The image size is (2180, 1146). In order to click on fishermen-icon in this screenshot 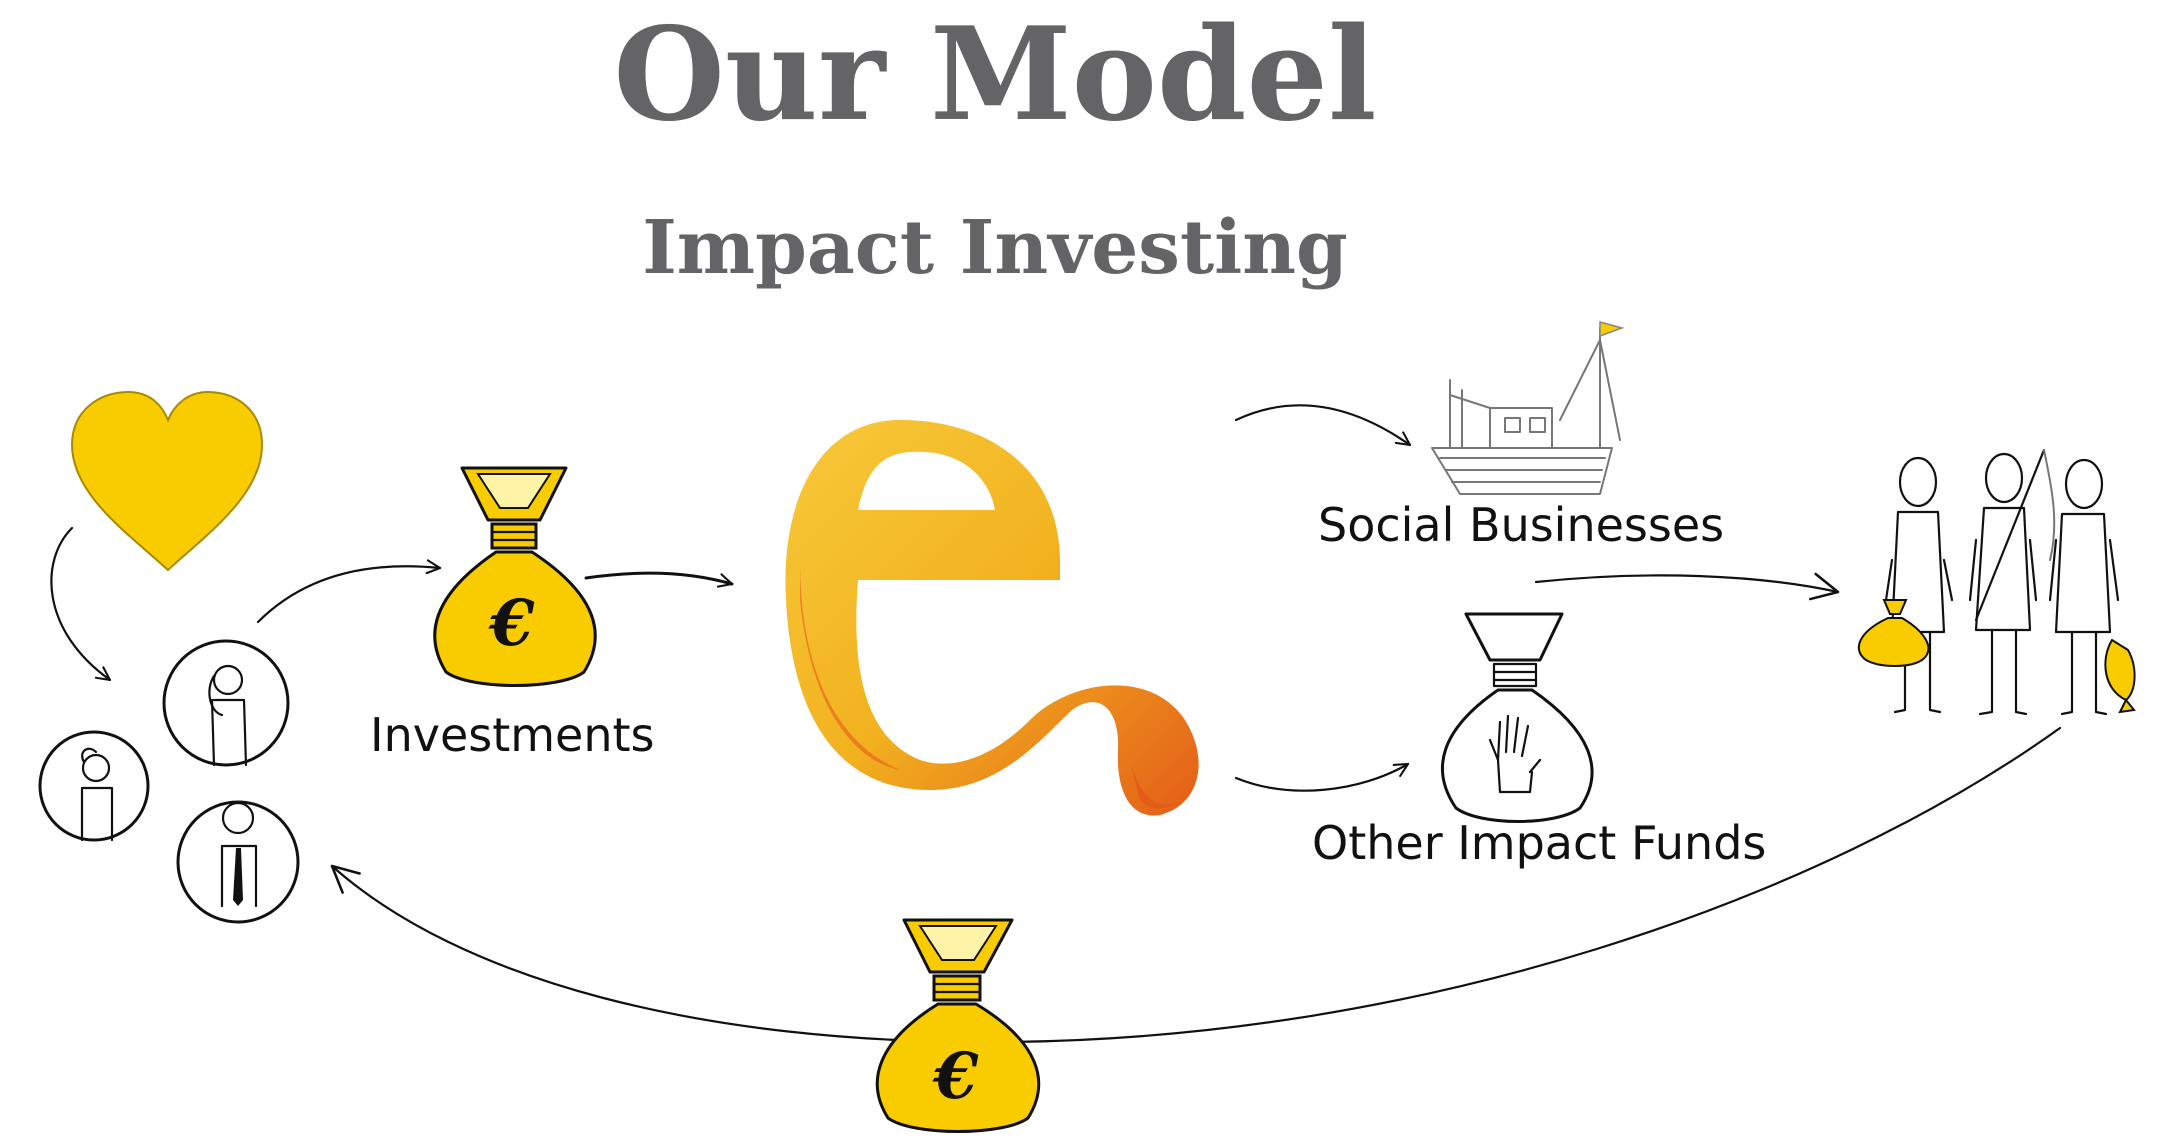, I will do `click(1996, 582)`.